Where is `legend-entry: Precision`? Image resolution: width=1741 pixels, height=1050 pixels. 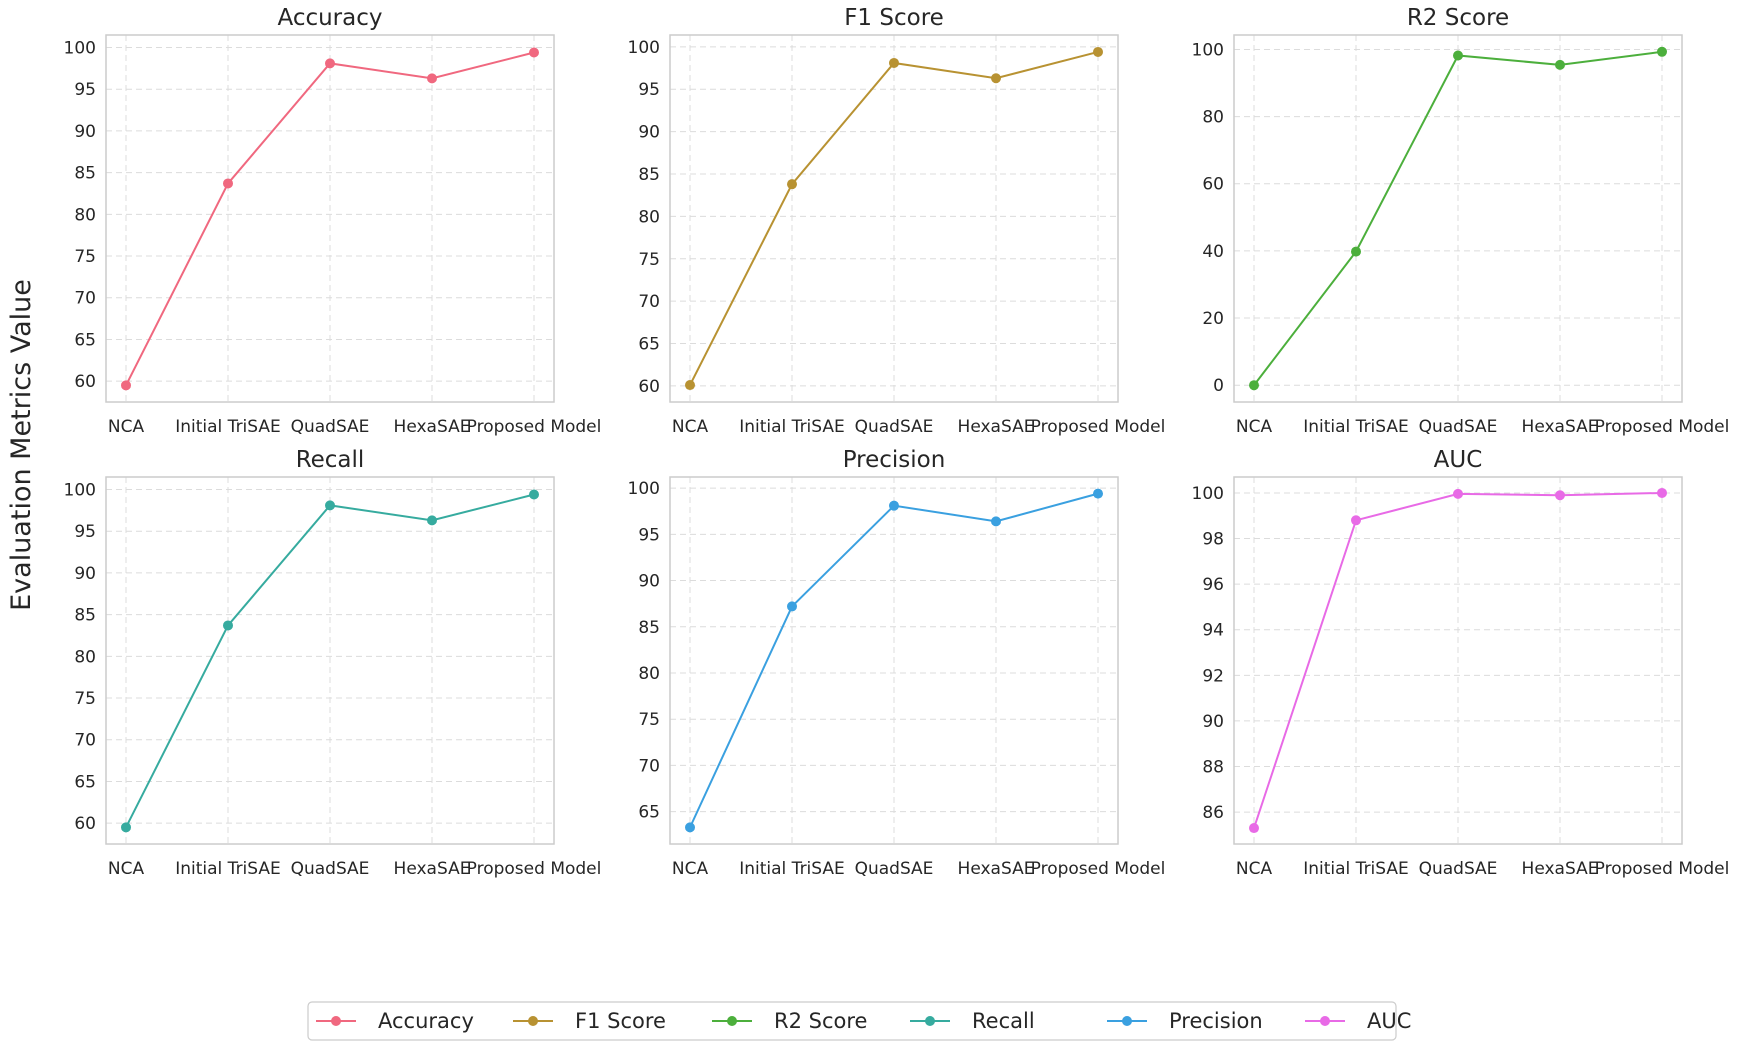
legend-entry: Precision is located at coordinates (1185, 1021).